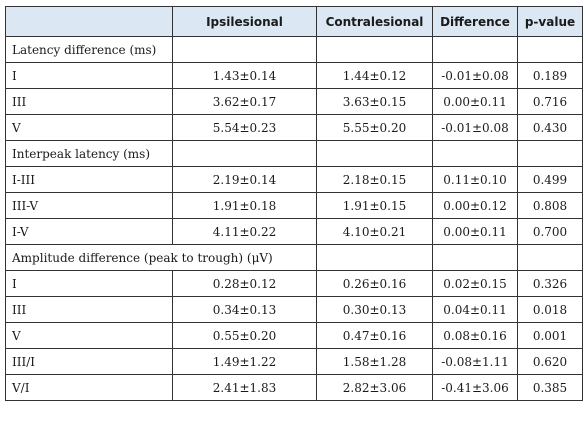  I want to click on p-value: 0.189, so click(550, 75).